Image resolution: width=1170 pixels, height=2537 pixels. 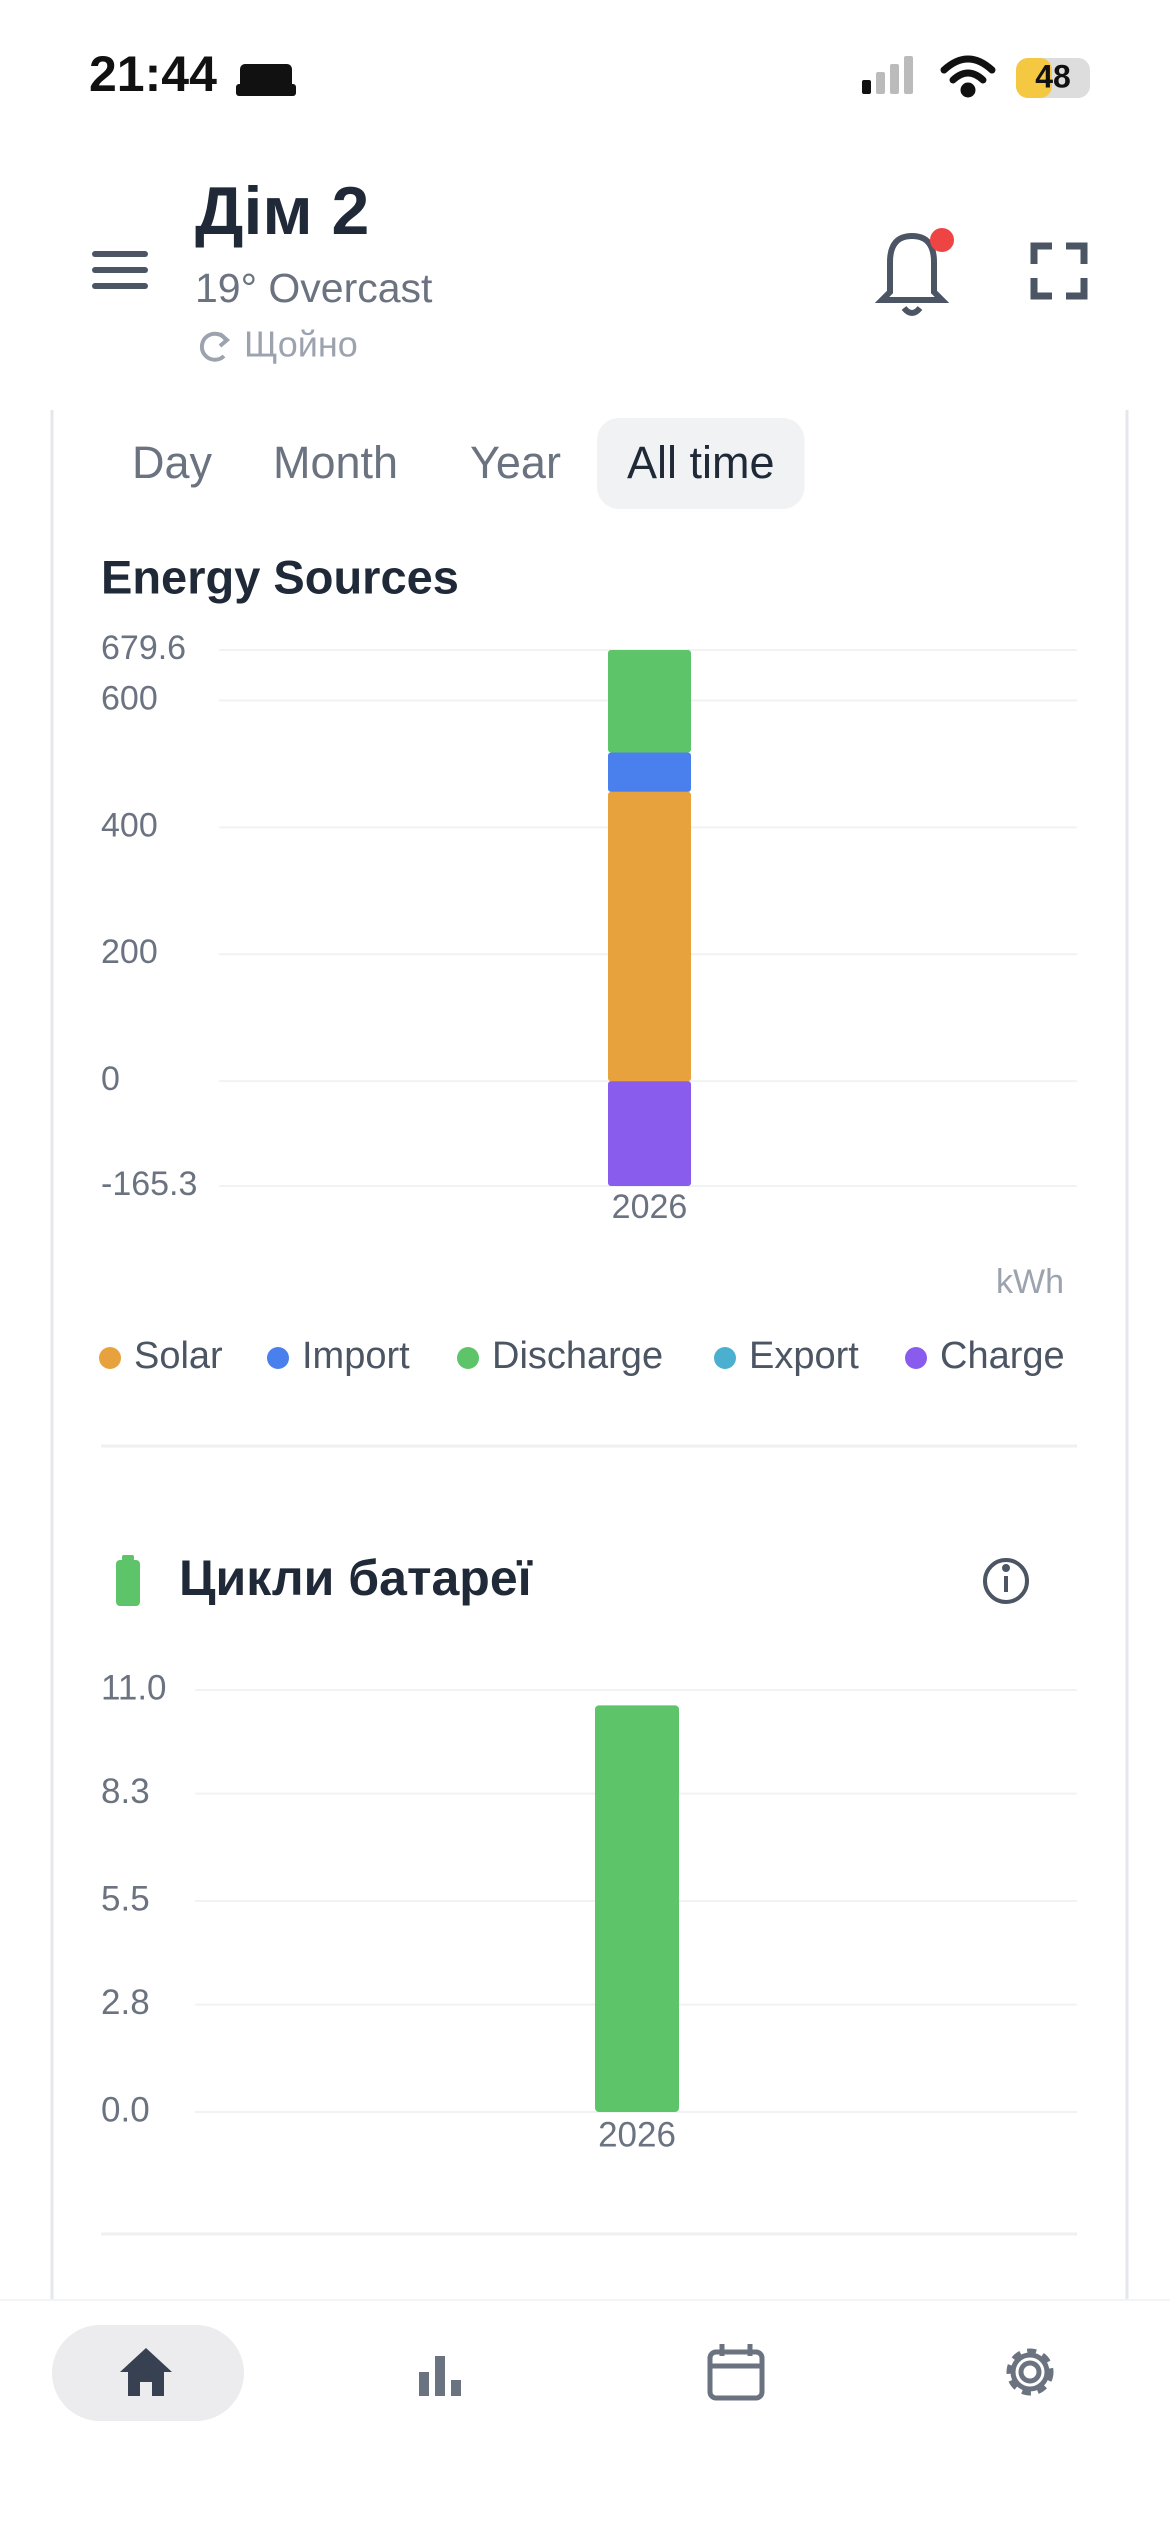 I want to click on battery-level, so click(x=1034, y=78).